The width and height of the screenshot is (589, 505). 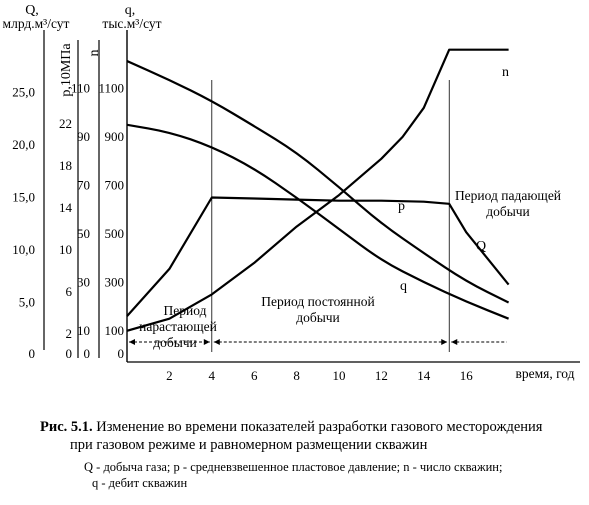 I want to click on curve-label-p: p, so click(x=401, y=206).